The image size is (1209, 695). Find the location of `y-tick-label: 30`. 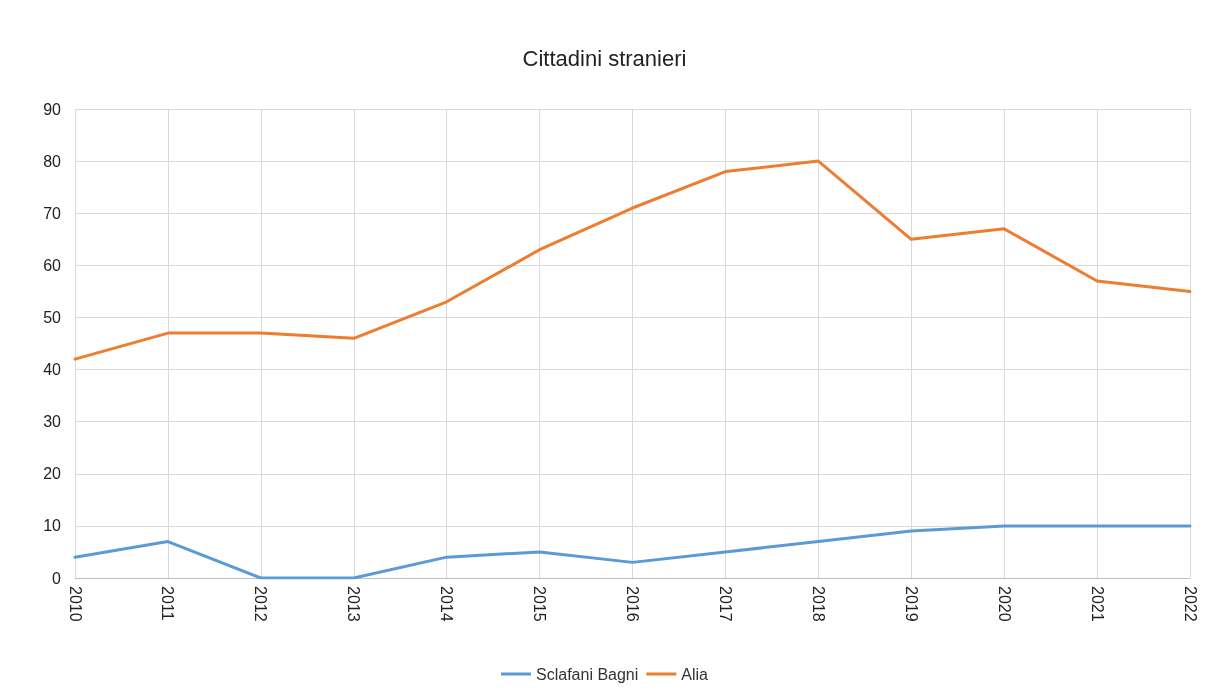

y-tick-label: 30 is located at coordinates (52, 422).